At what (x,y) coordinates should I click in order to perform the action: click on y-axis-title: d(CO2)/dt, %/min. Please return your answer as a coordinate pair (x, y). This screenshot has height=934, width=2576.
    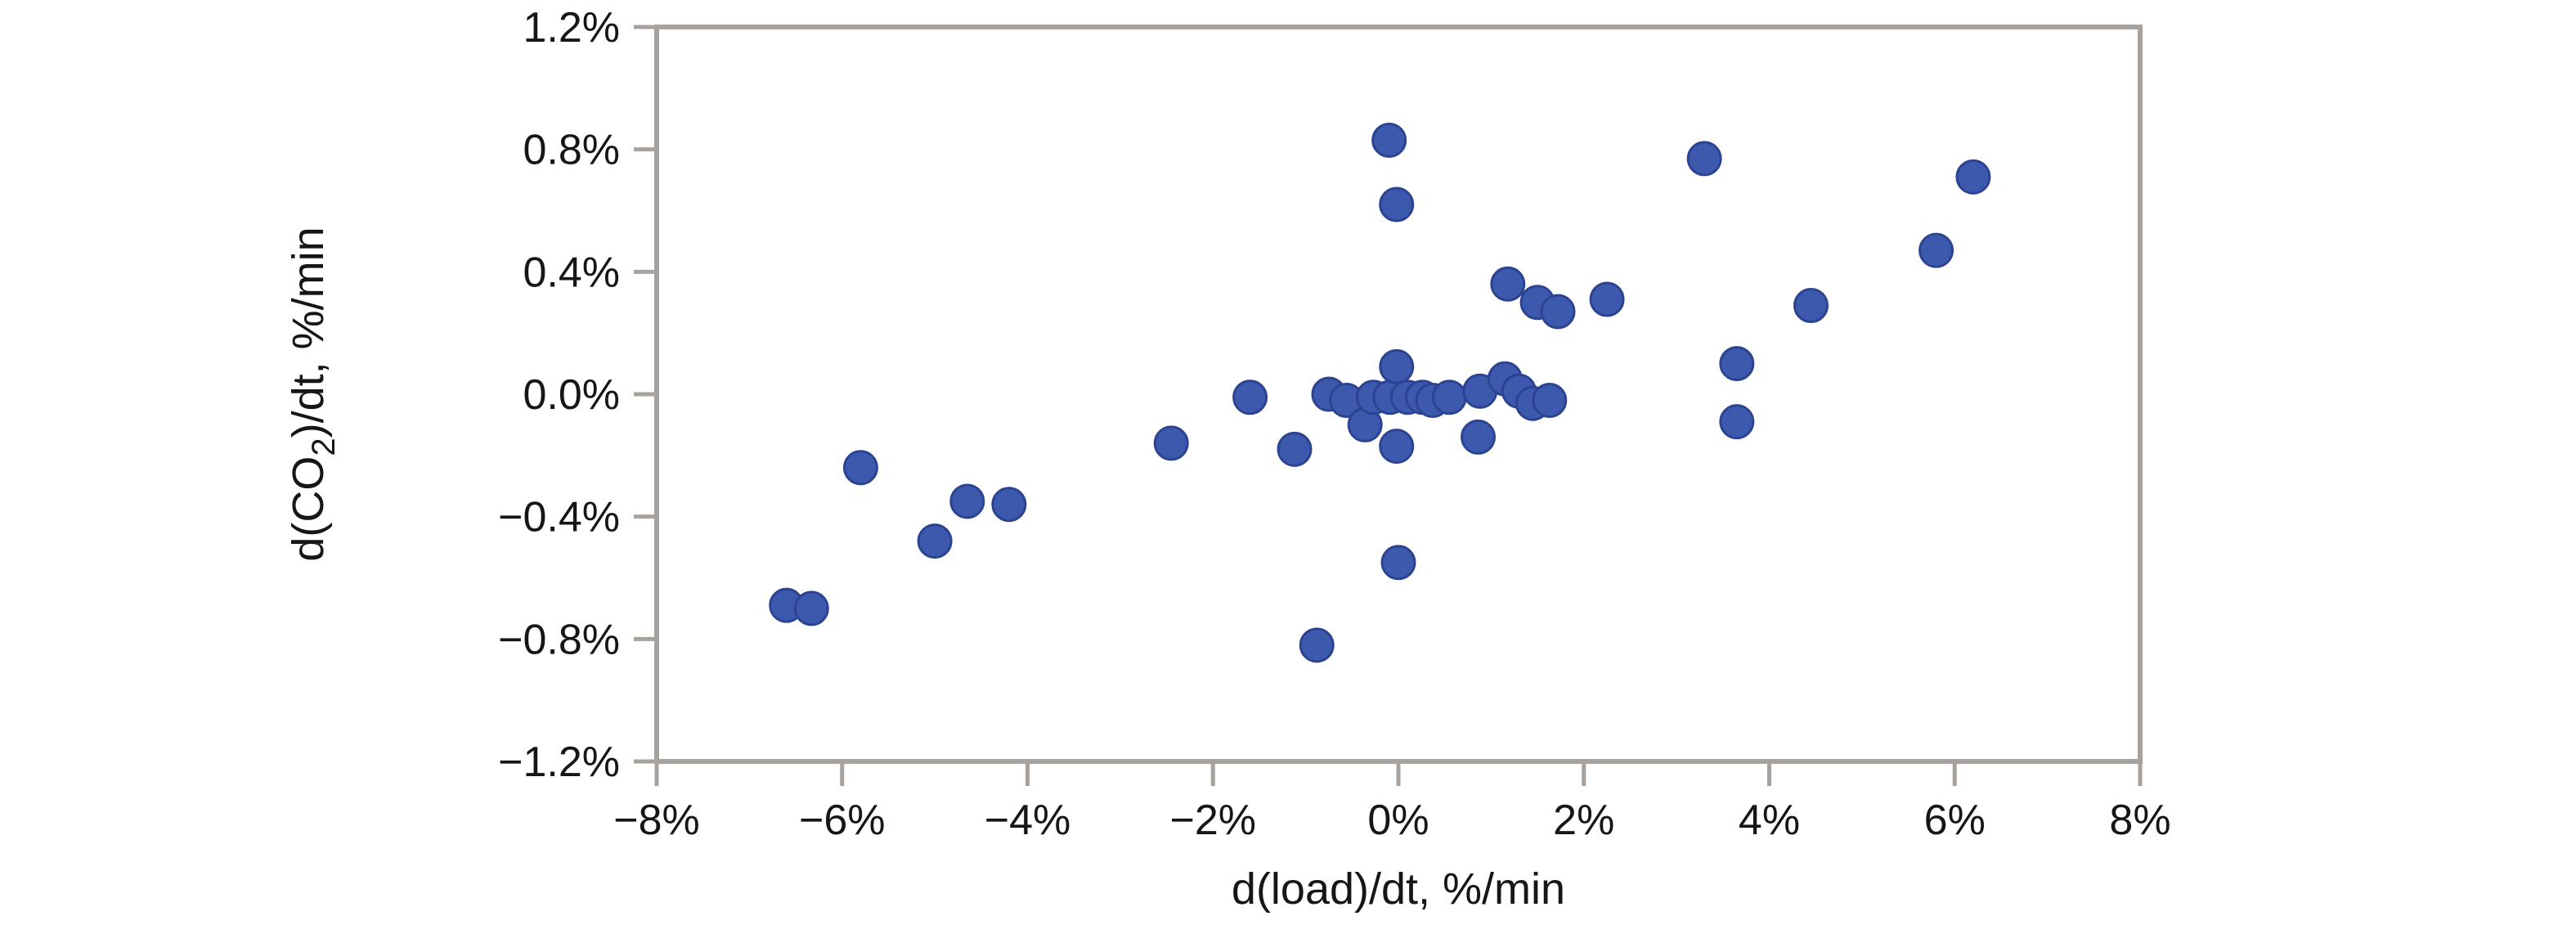
    Looking at the image, I should click on (313, 394).